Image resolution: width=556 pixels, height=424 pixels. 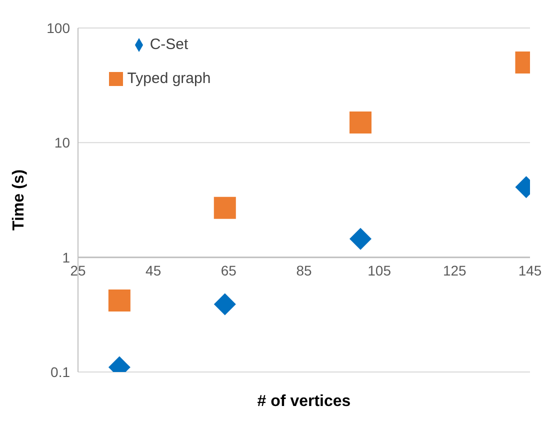 What do you see at coordinates (169, 78) in the screenshot?
I see `legend-label: Typed graph` at bounding box center [169, 78].